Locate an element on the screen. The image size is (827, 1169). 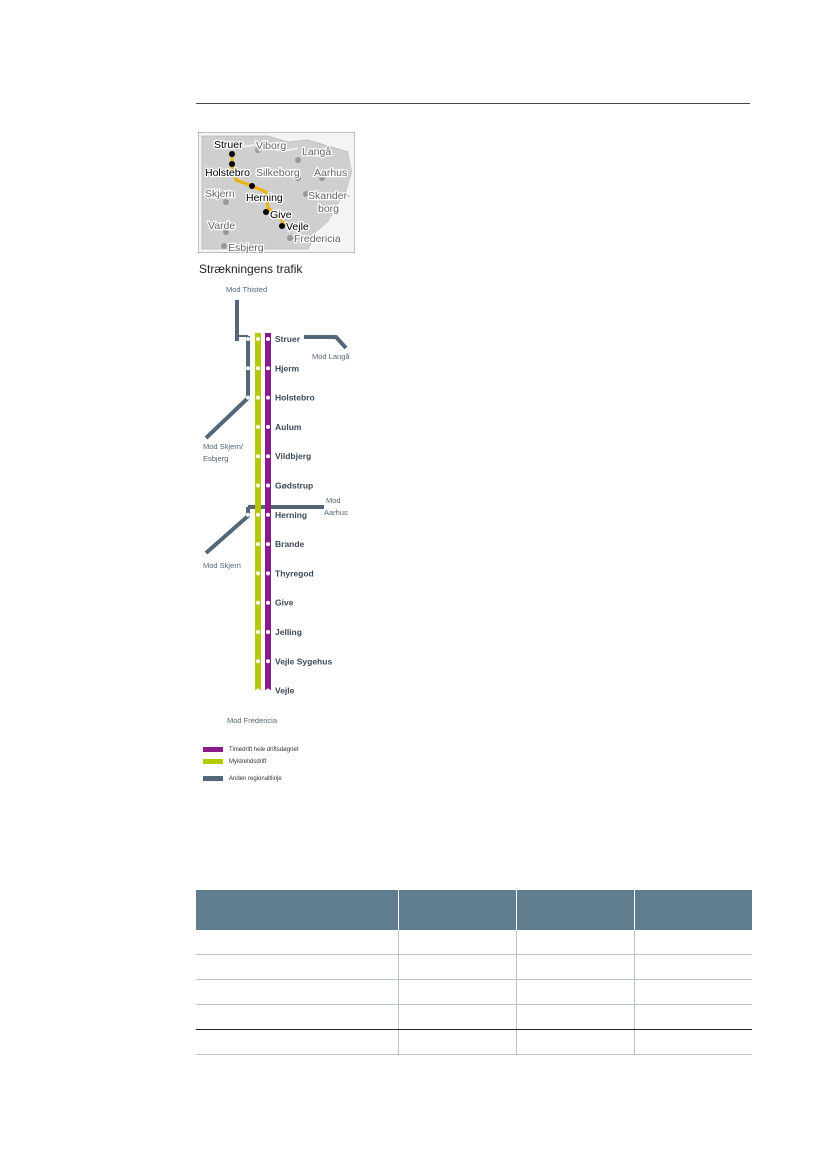
station-thyregod: Thyregod is located at coordinates (280, 573).